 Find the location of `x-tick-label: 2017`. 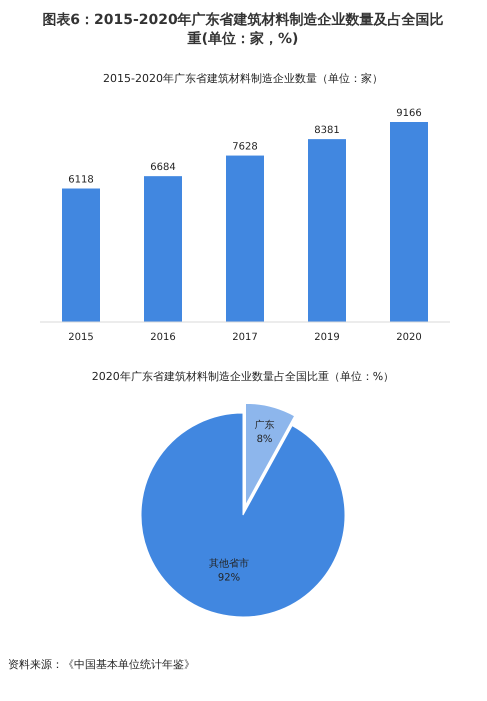

x-tick-label: 2017 is located at coordinates (245, 337).